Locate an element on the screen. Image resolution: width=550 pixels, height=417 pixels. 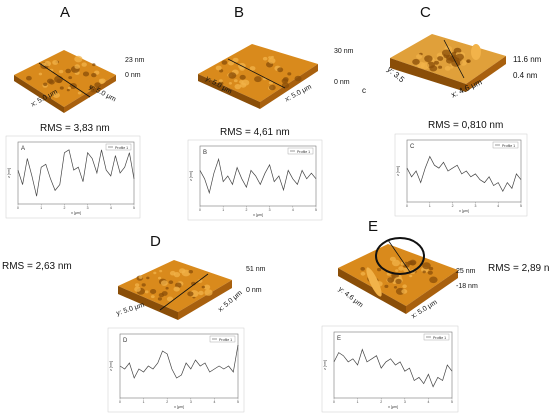
z-top-label-c: 11.6 nm is located at coordinates (527, 59).